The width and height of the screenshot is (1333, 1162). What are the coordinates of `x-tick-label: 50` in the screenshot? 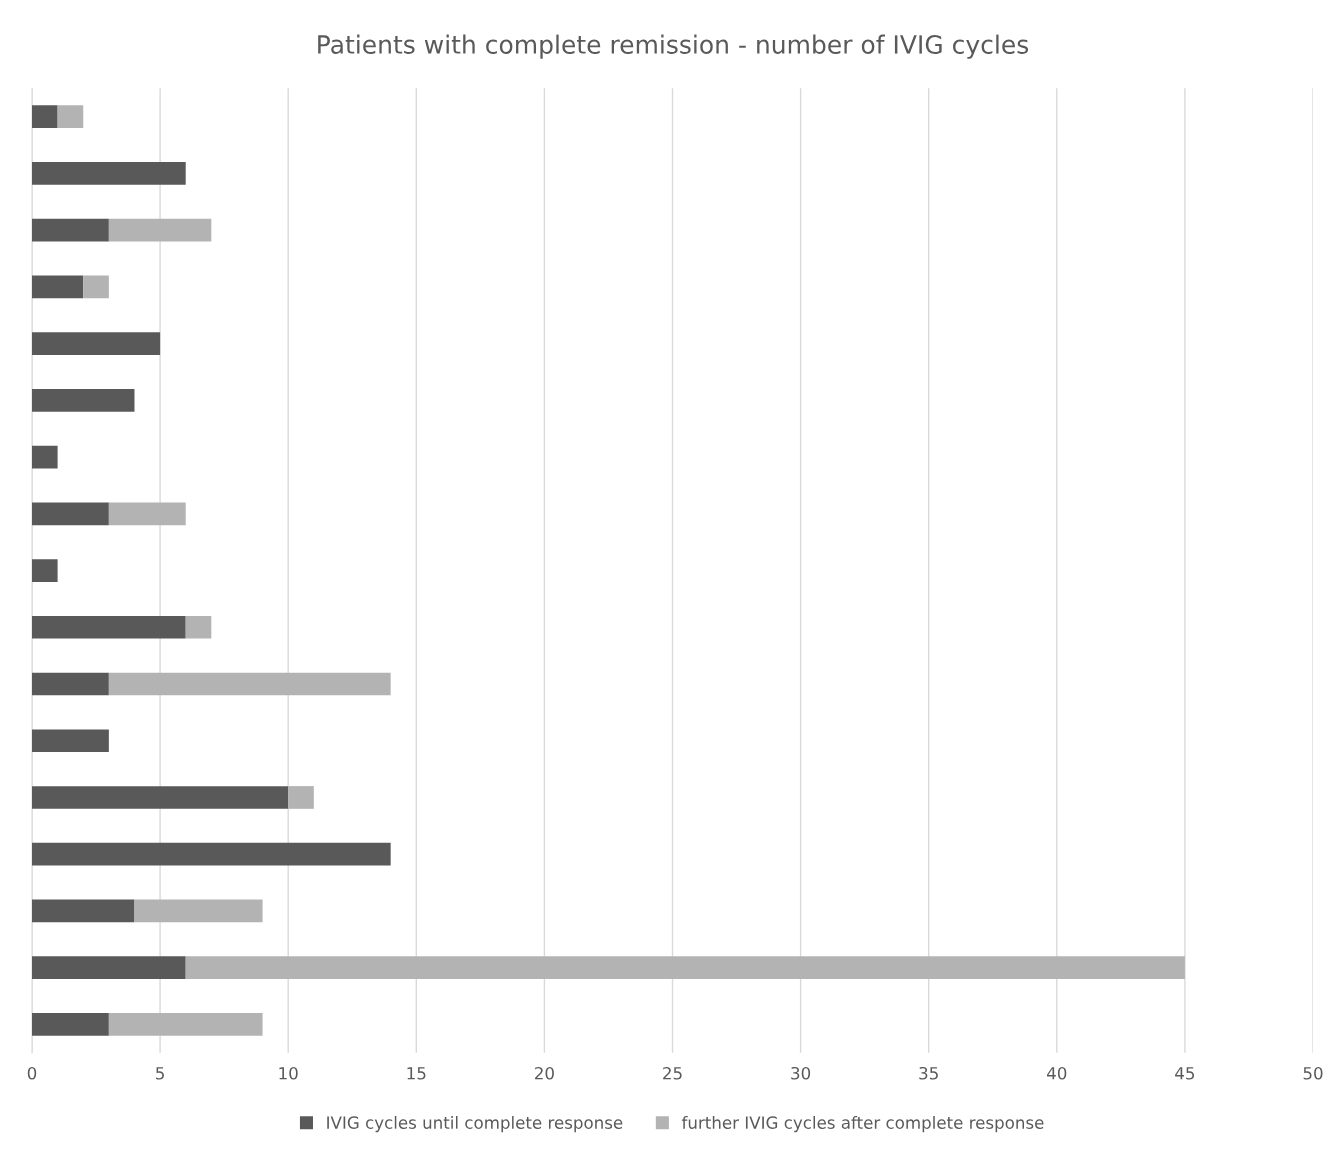 It's located at (1313, 1073).